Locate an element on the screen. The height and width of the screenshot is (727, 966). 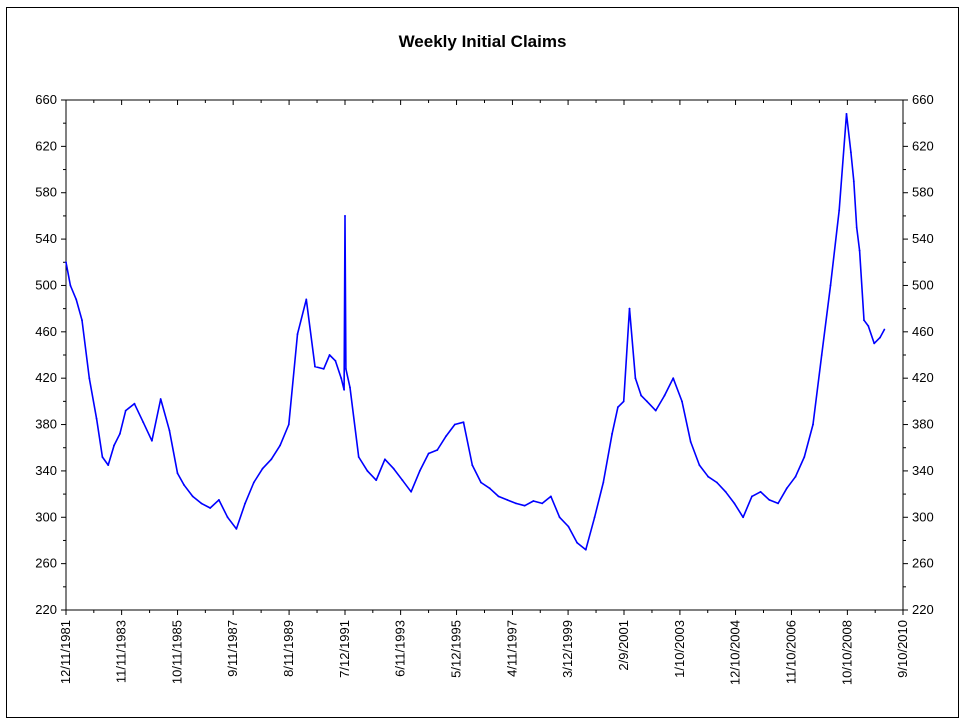
x-tick-label: 11/10/2006 is located at coordinates (790, 652).